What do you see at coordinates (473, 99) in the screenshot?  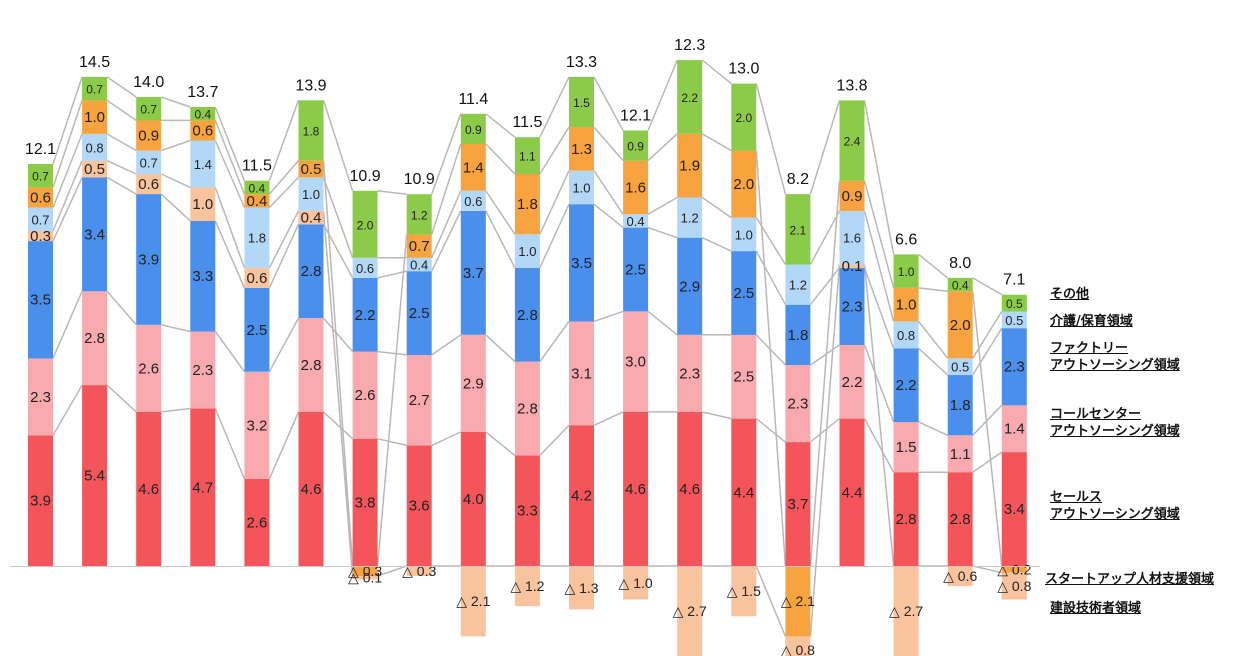 I see `total-label-9: 11.4` at bounding box center [473, 99].